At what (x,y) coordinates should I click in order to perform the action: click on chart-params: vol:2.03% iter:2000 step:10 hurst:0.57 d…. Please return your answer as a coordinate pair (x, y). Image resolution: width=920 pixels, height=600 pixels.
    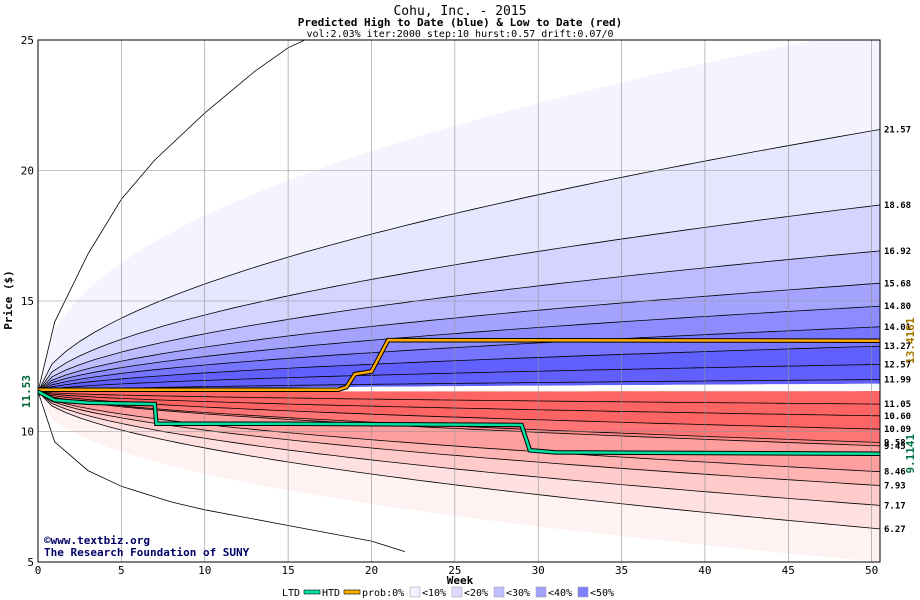
    Looking at the image, I should click on (459, 34).